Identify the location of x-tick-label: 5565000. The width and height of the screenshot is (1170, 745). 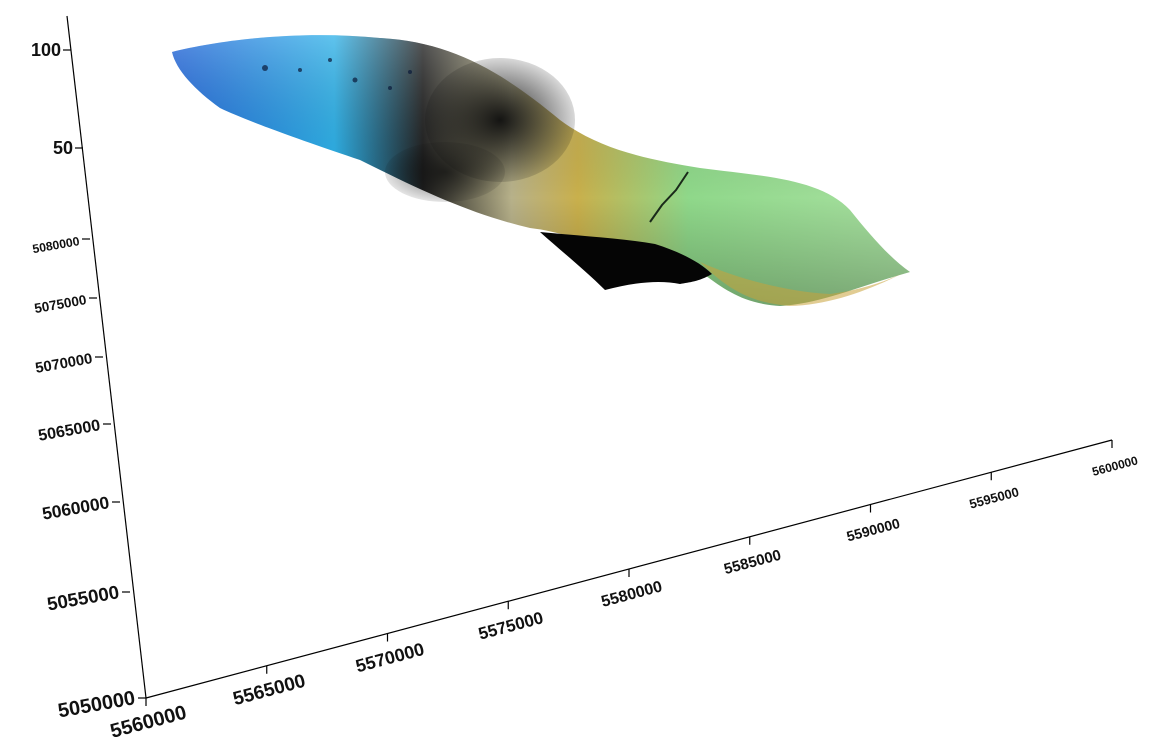
(269, 690).